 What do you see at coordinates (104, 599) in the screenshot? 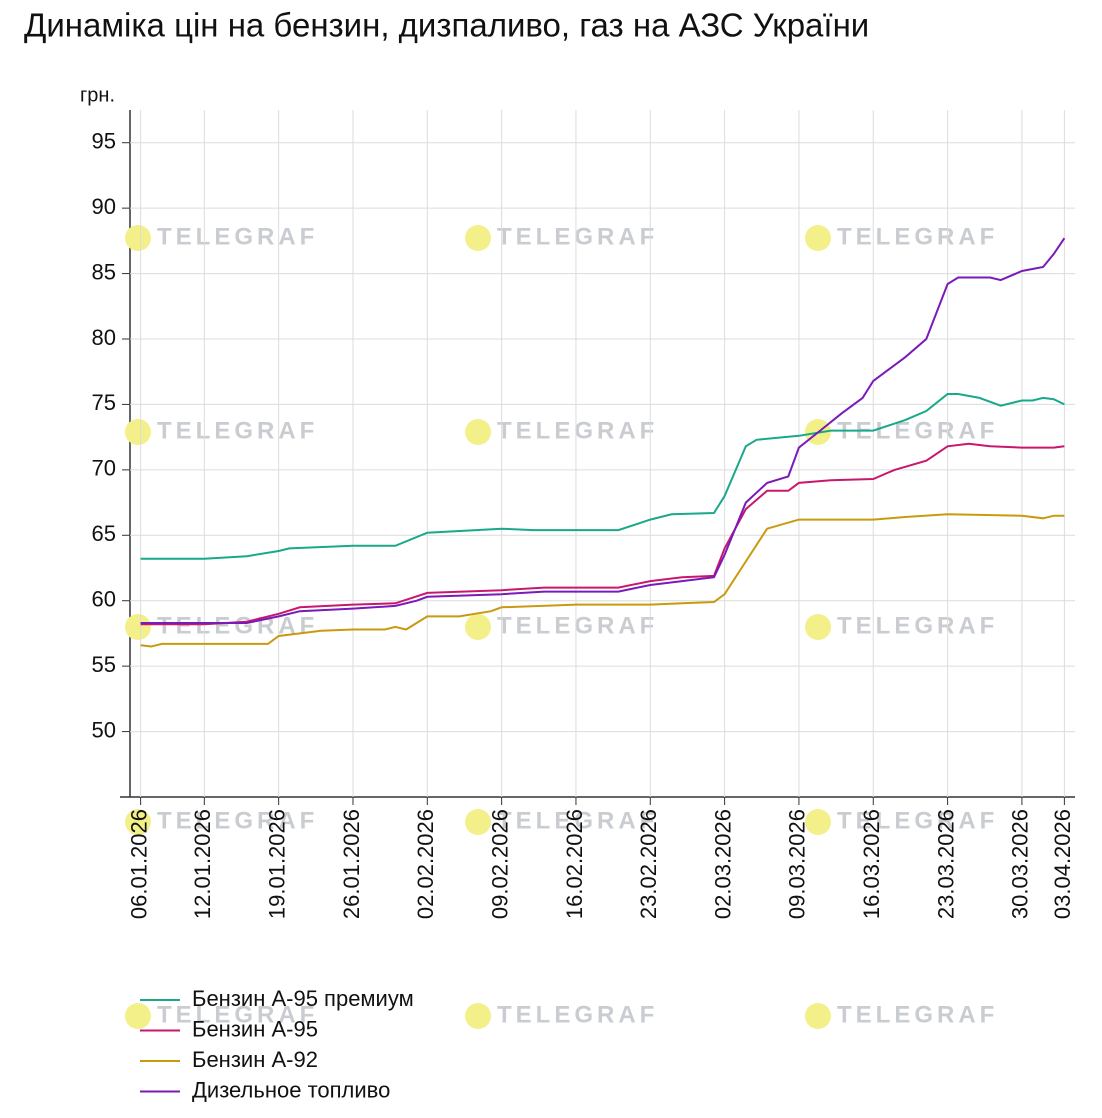
I see `y-tick-label: 60` at bounding box center [104, 599].